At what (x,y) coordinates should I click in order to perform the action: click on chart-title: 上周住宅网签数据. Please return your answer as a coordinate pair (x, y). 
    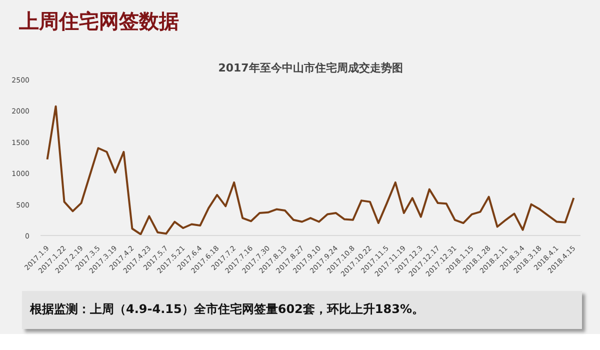
    Looking at the image, I should click on (99, 21).